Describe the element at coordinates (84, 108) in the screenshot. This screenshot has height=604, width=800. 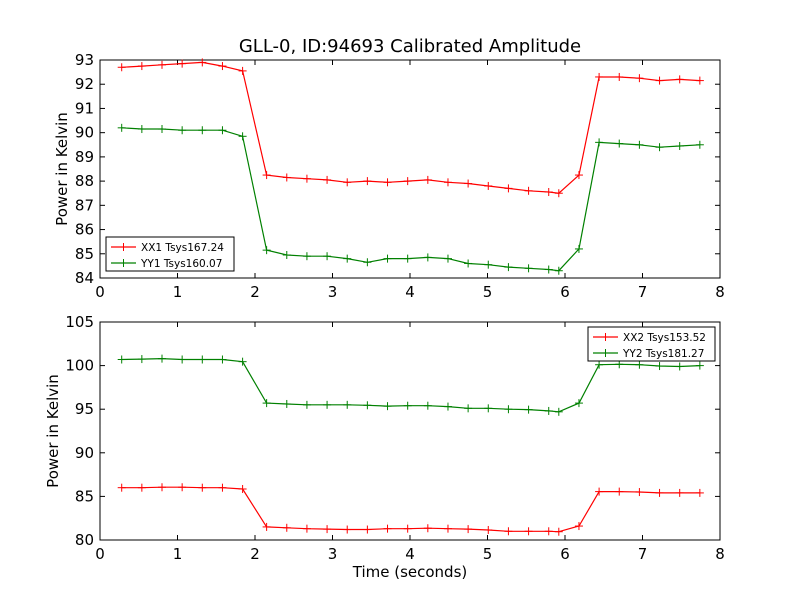
I see `y-tick-label: 91` at that location.